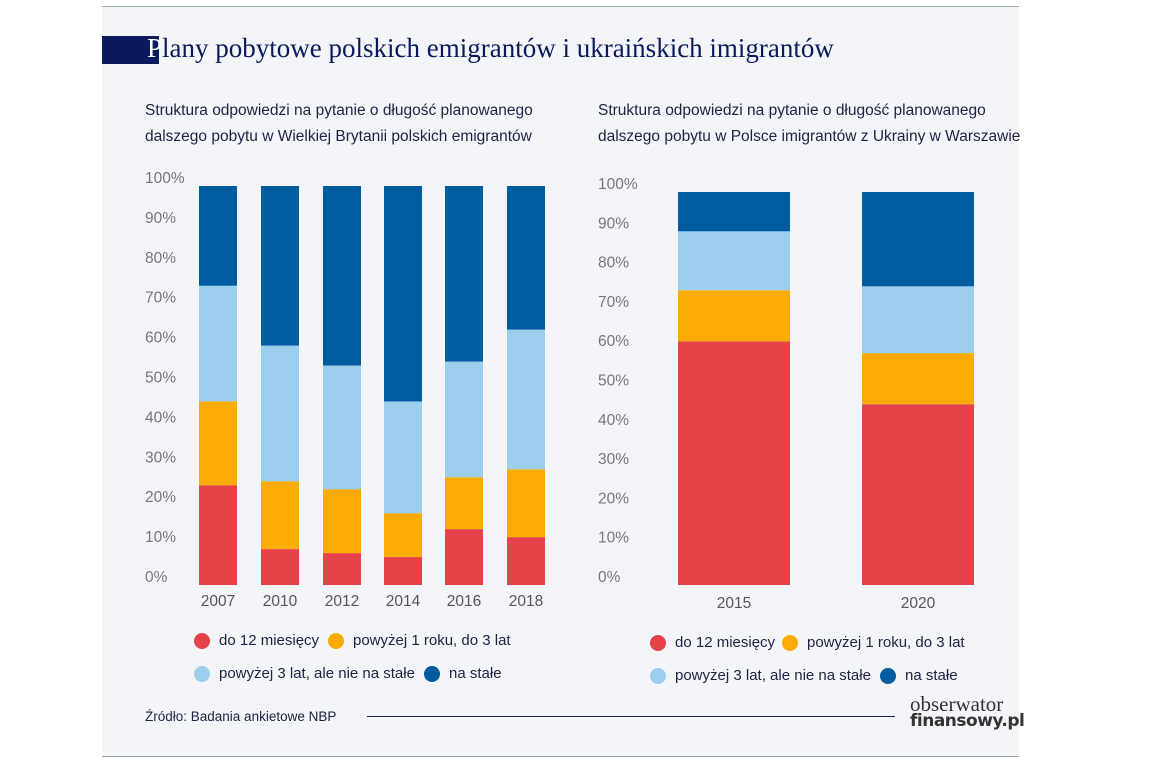  What do you see at coordinates (342, 601) in the screenshot?
I see `x-tick-label: 2012` at bounding box center [342, 601].